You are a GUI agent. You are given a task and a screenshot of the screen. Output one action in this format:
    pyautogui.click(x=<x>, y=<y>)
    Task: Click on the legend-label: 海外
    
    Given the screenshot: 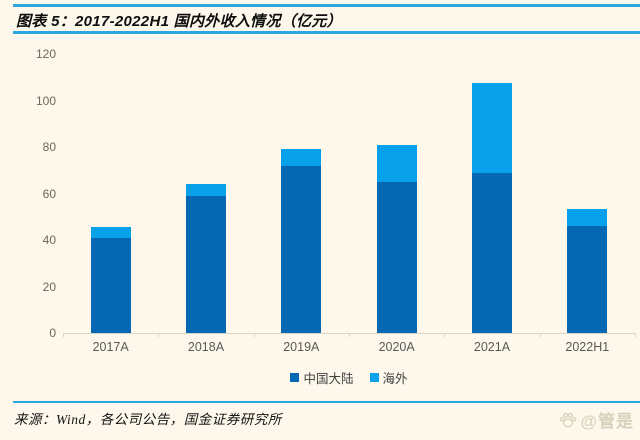 What is the action you would take?
    pyautogui.click(x=395, y=379)
    